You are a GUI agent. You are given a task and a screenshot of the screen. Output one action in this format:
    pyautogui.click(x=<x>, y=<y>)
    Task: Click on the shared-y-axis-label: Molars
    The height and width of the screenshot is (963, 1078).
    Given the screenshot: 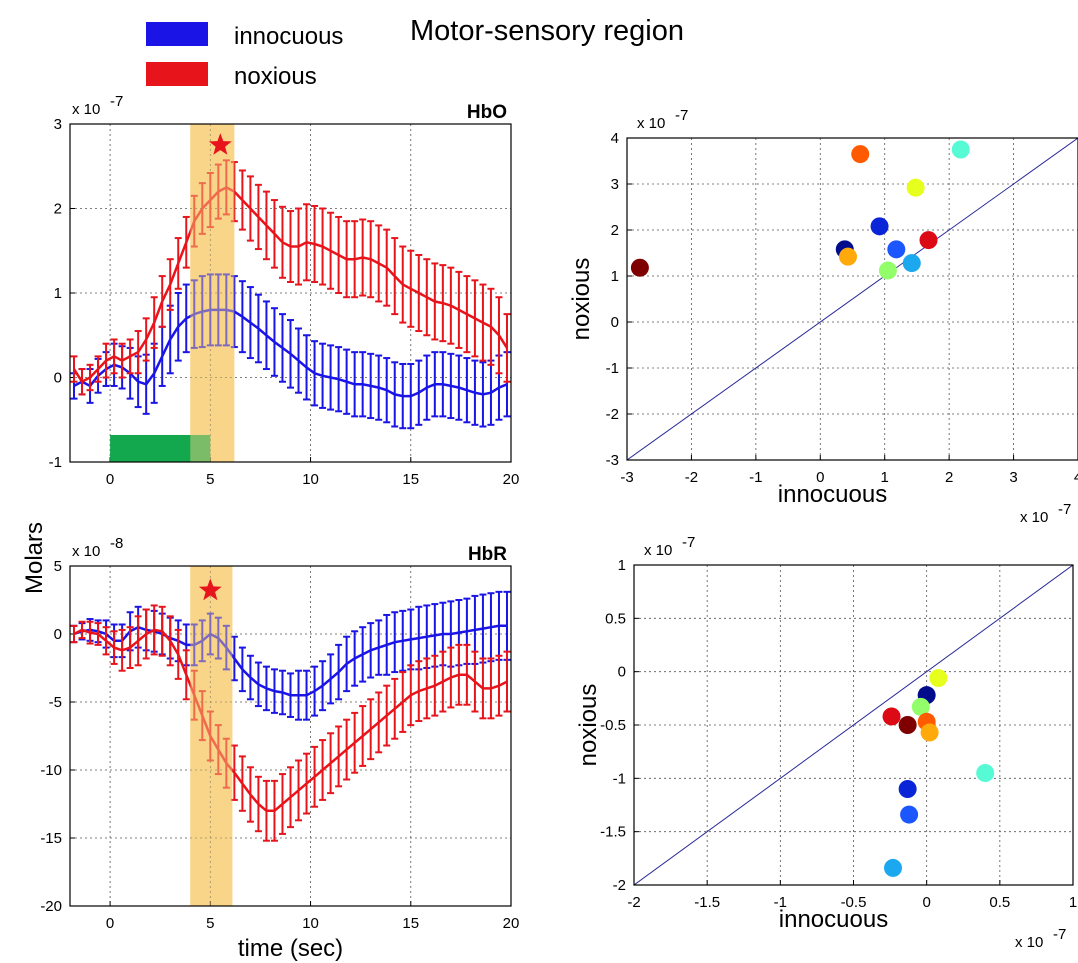 What is the action you would take?
    pyautogui.click(x=34, y=558)
    